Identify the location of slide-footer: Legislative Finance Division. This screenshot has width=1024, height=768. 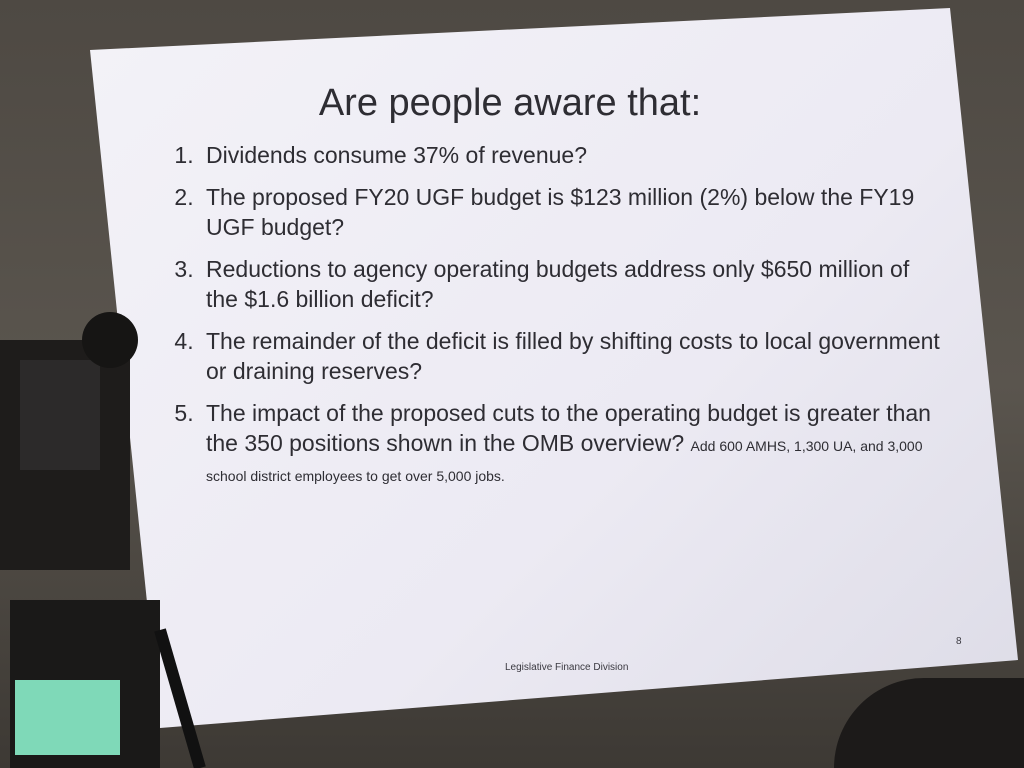
(567, 667).